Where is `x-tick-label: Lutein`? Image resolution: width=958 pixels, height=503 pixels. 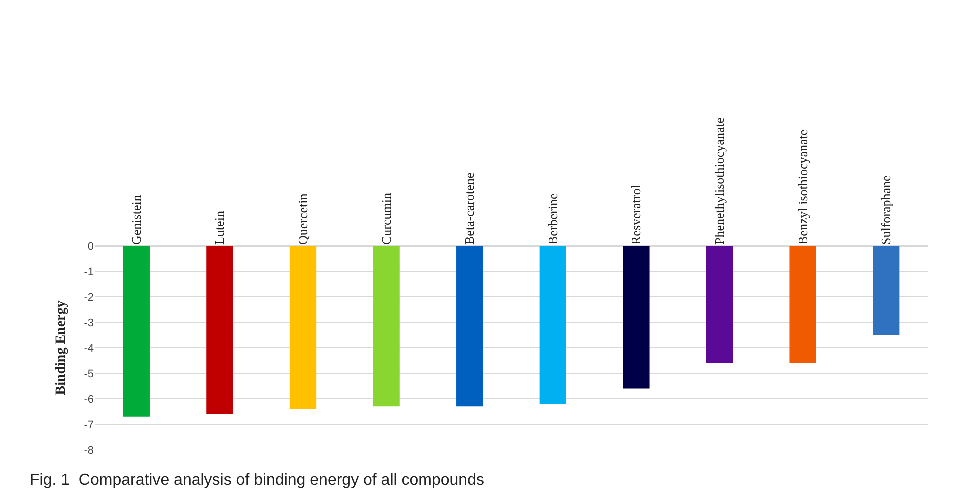 x-tick-label: Lutein is located at coordinates (220, 227).